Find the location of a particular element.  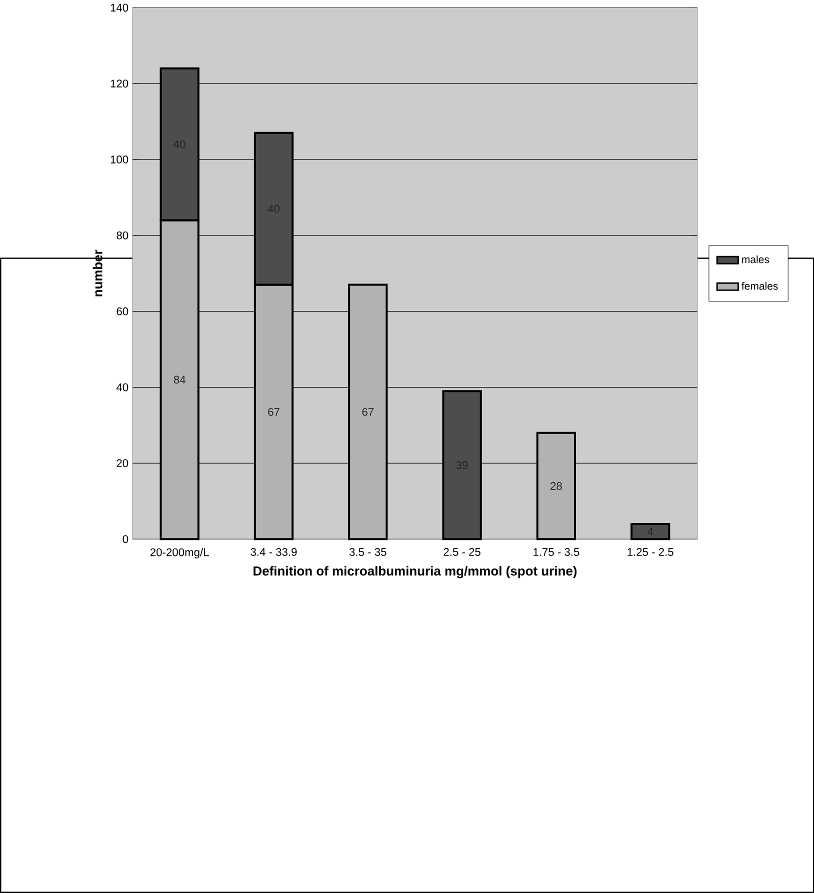

data-label: 84 is located at coordinates (180, 380).